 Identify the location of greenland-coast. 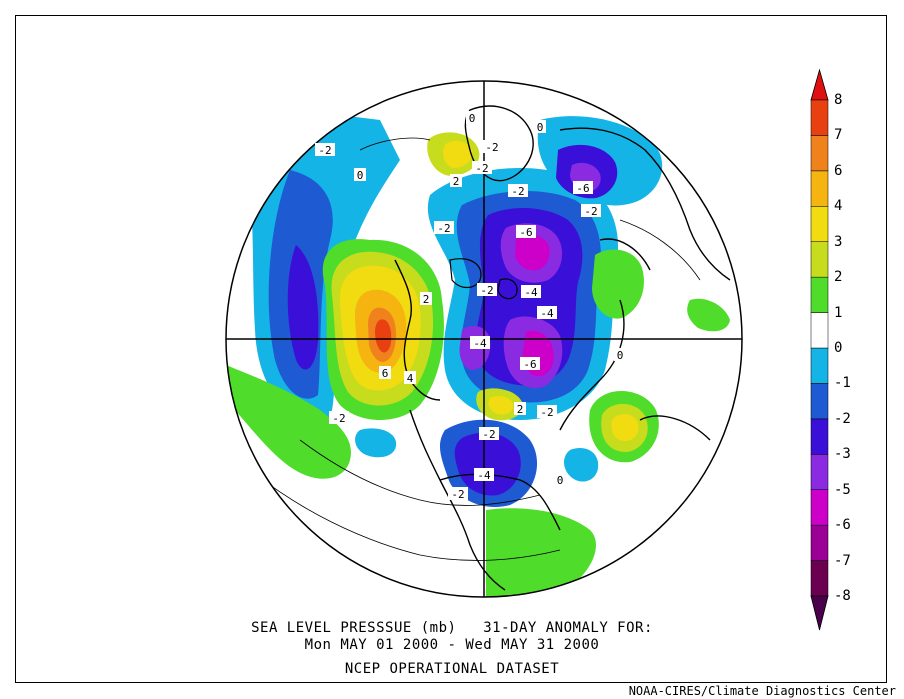
(499, 143).